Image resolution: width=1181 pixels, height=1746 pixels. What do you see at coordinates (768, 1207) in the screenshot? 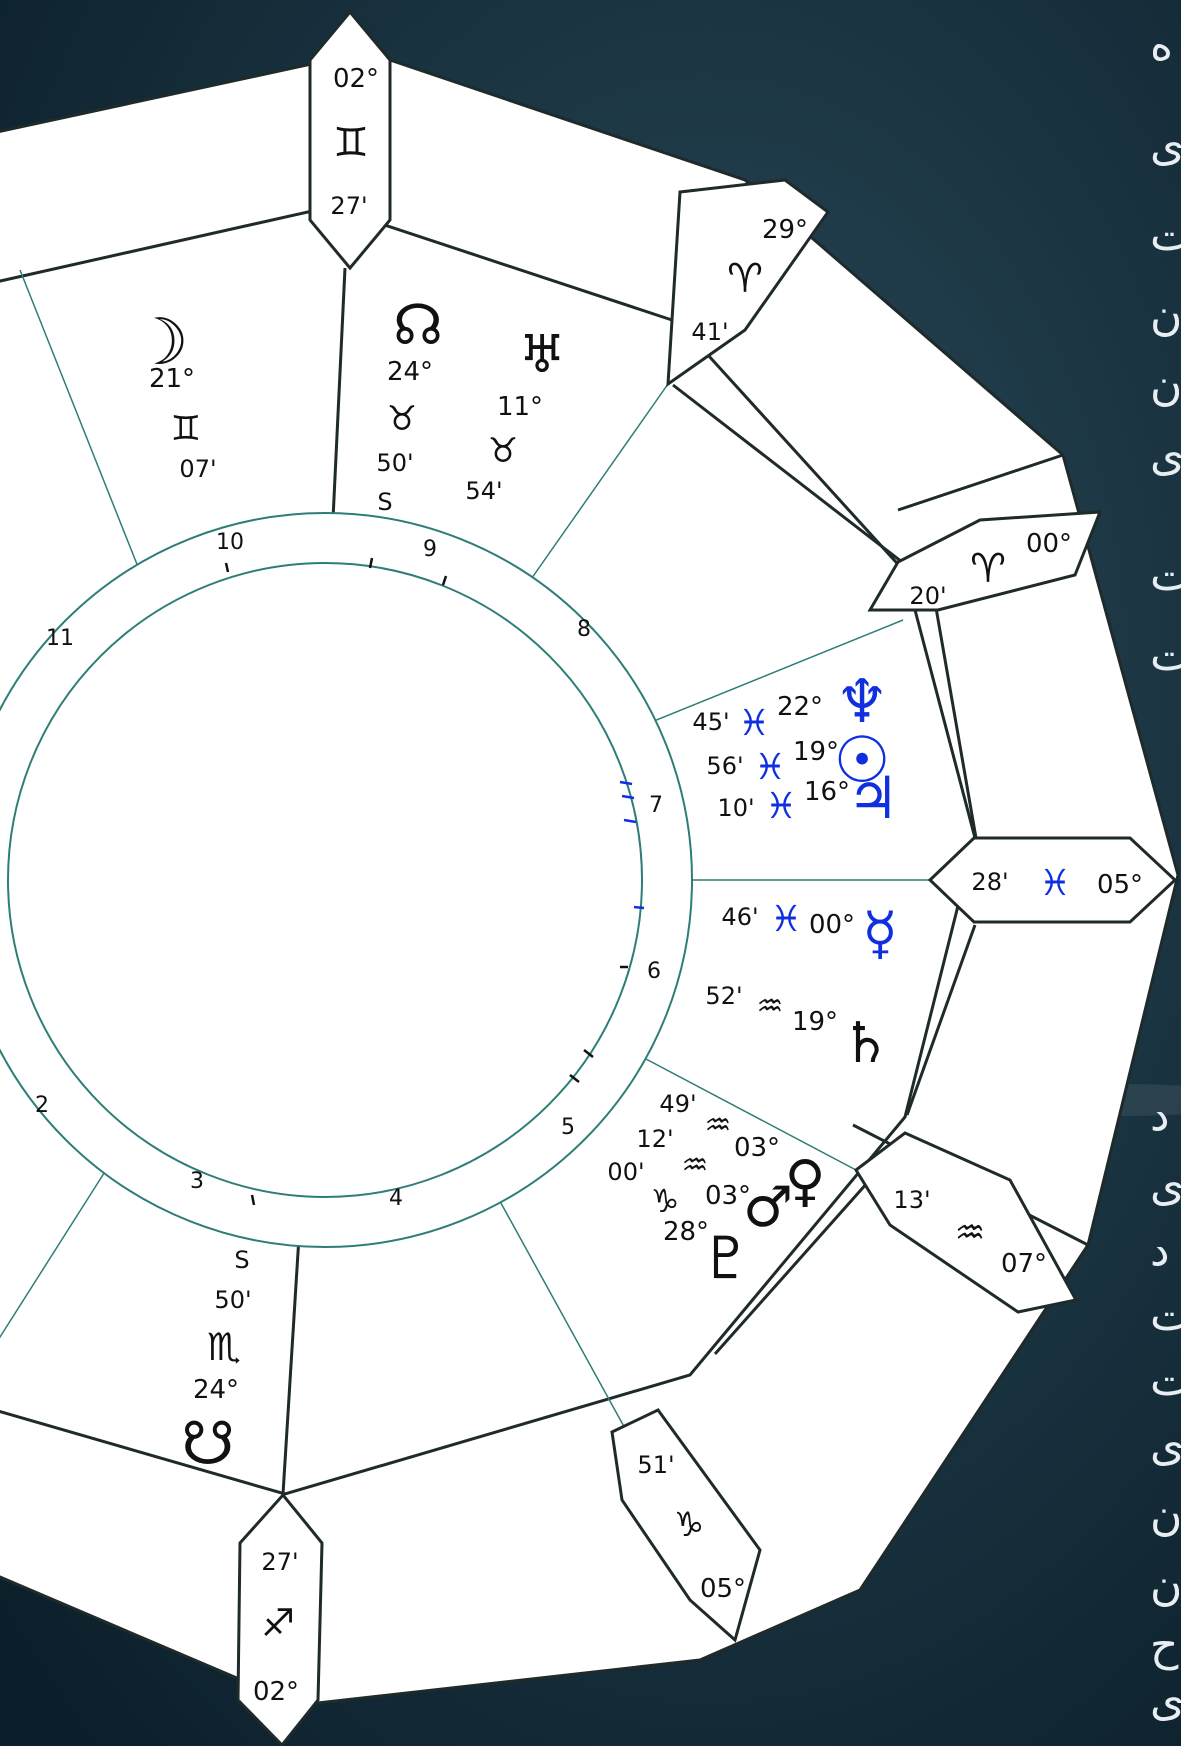
I see `mars-icon: ♂` at bounding box center [768, 1207].